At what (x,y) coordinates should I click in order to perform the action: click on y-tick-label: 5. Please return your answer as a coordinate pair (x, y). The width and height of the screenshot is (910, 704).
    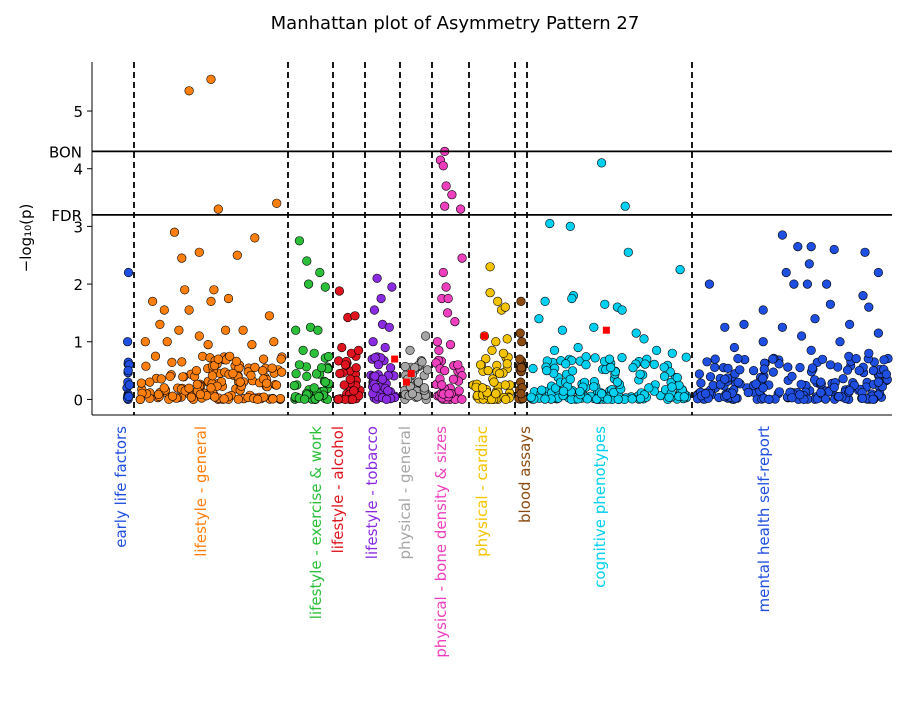
    Looking at the image, I should click on (78, 112).